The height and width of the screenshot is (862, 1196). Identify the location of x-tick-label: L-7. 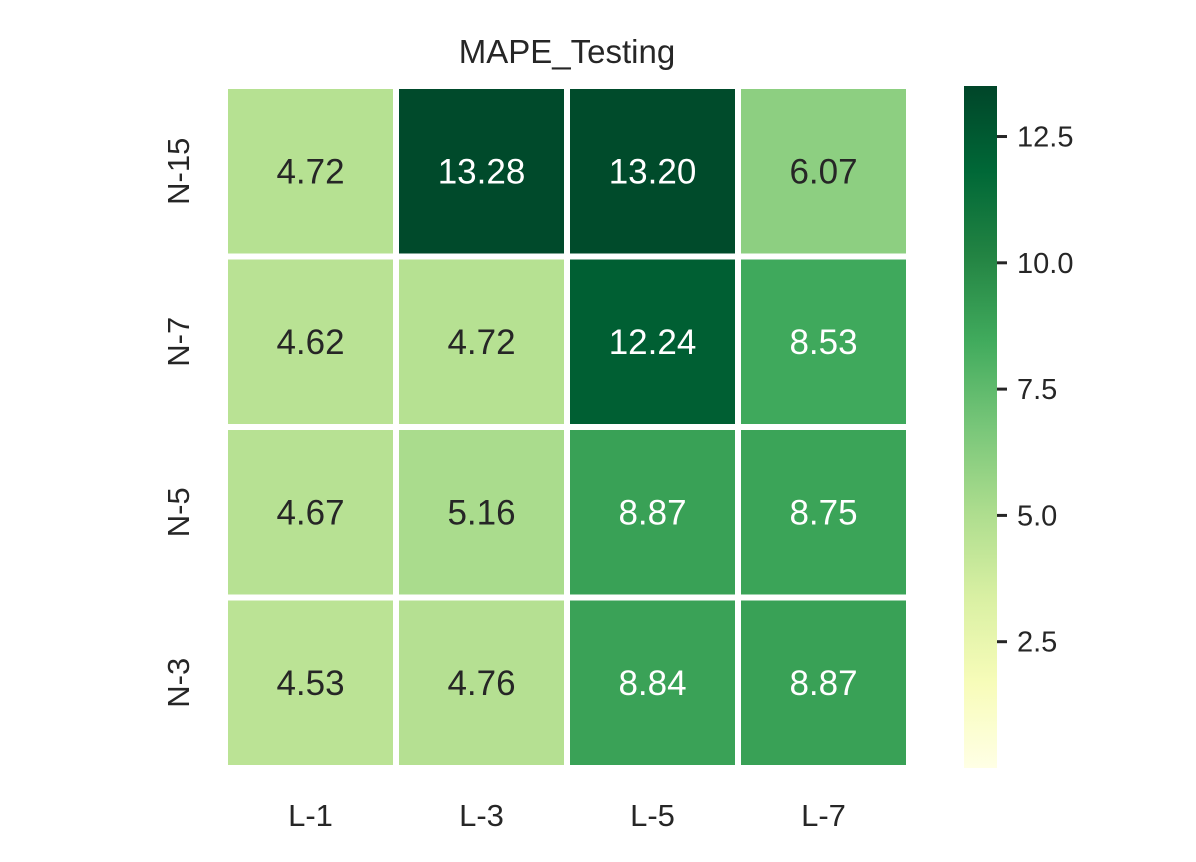
(823, 815).